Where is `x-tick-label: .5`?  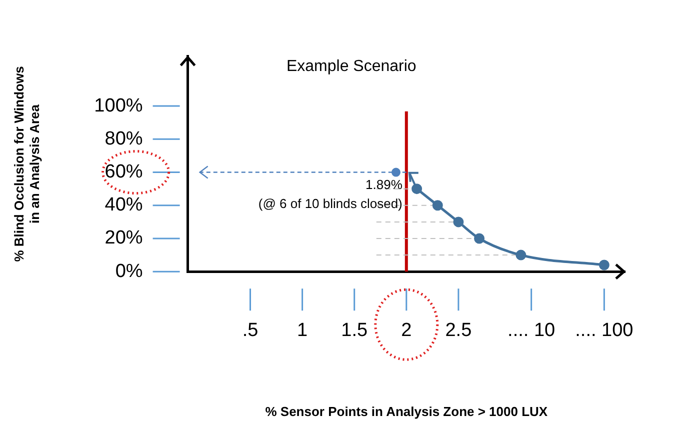 x-tick-label: .5 is located at coordinates (250, 331).